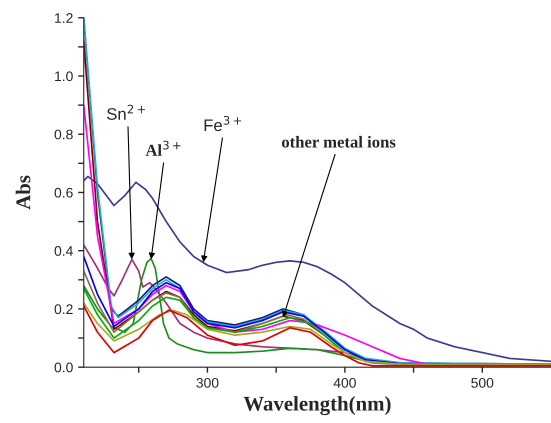  I want to click on annotation: other metal ions, so click(339, 142).